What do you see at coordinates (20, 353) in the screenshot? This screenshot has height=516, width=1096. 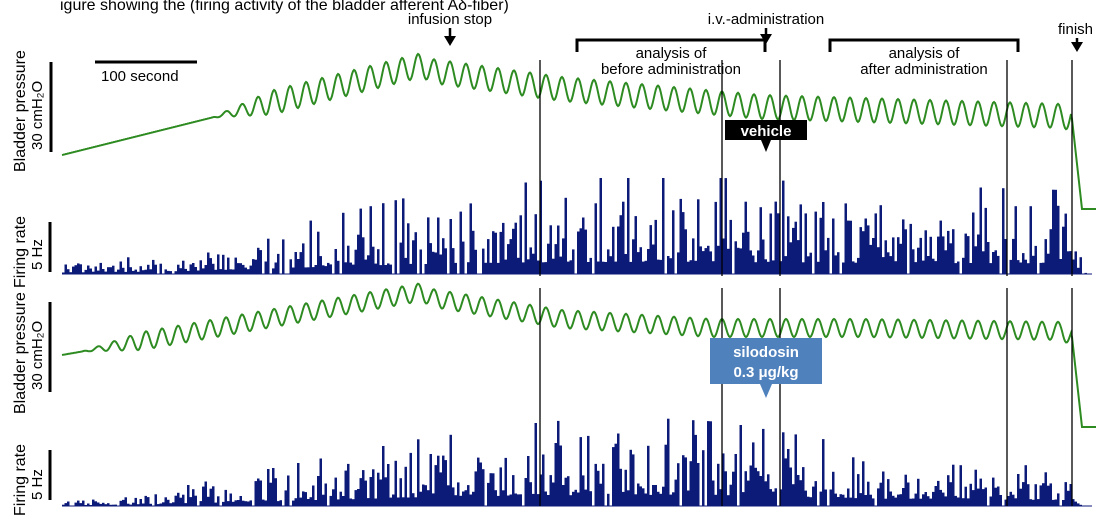 I see `y-label-pressure-bottom: Bladder pressure` at bounding box center [20, 353].